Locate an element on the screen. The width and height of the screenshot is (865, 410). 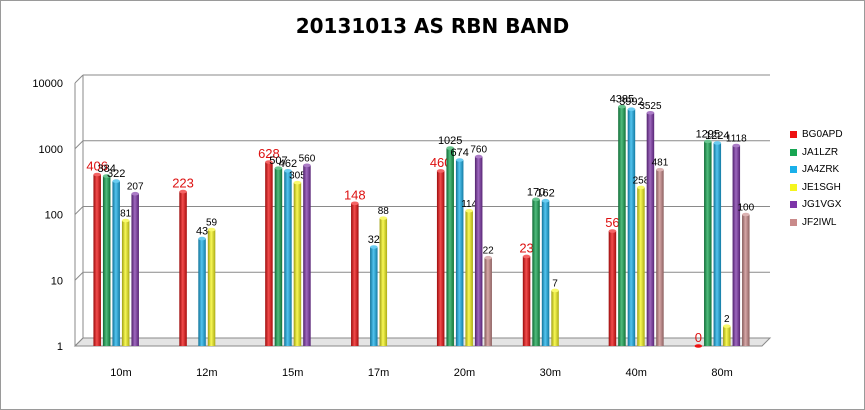
legend-item: JA1LZR is located at coordinates (816, 153).